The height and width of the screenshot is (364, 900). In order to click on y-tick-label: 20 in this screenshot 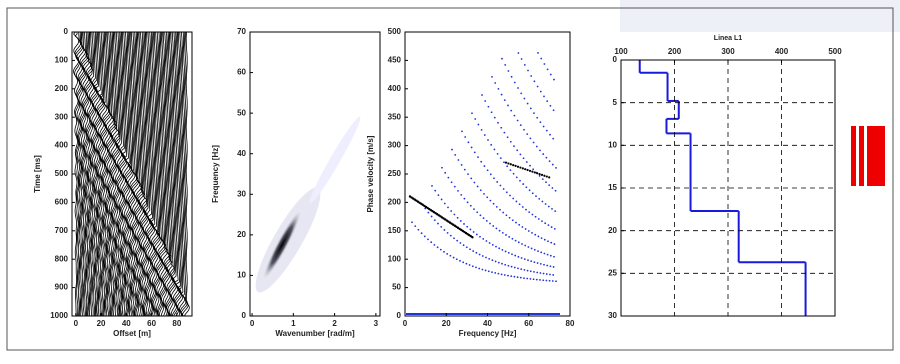, I will do `click(612, 230)`.